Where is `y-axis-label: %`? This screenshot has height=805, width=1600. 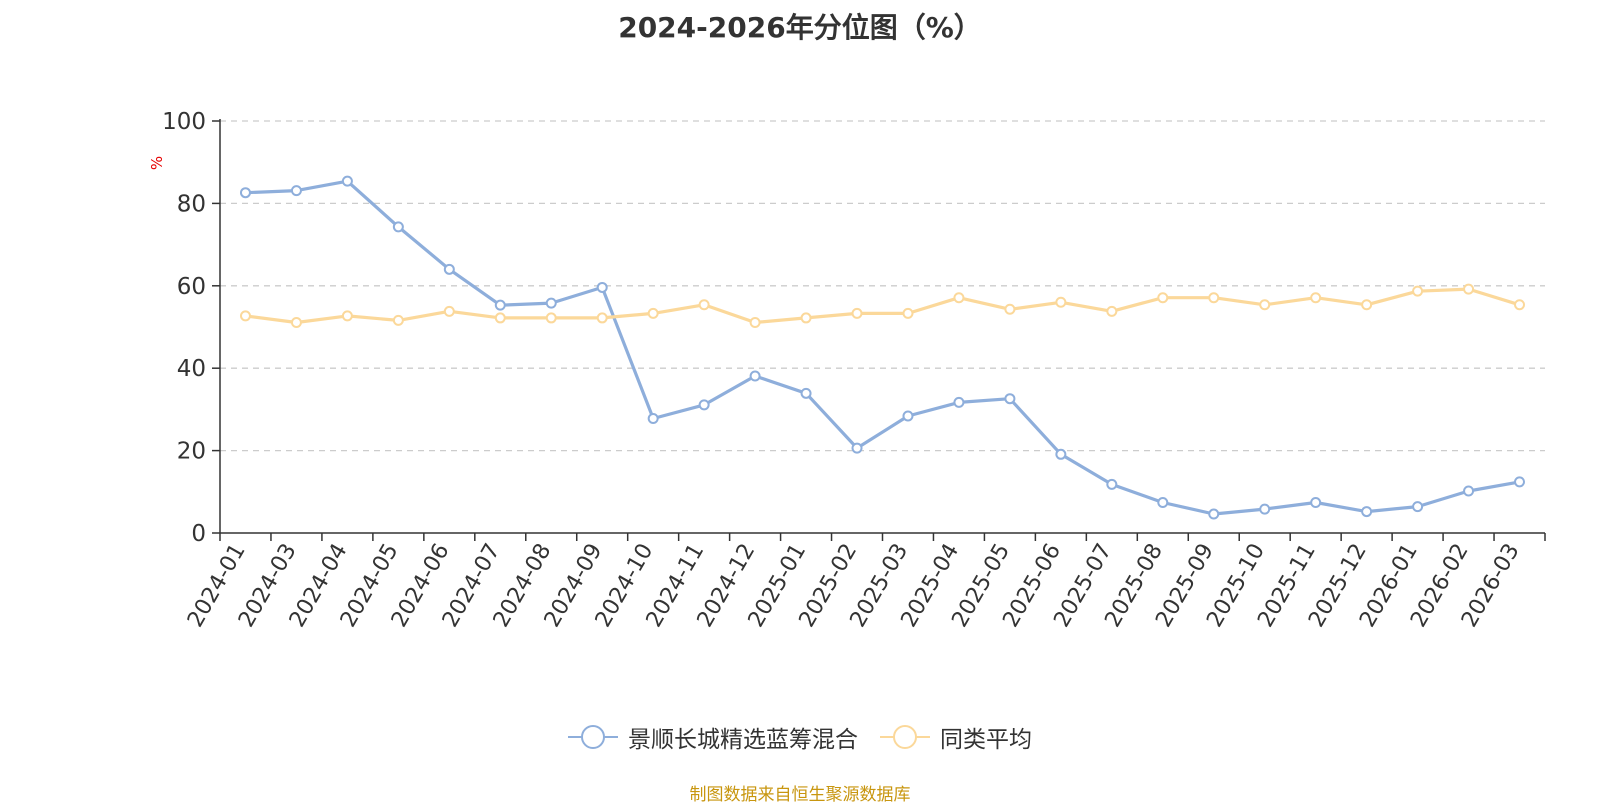 y-axis-label: % is located at coordinates (157, 163).